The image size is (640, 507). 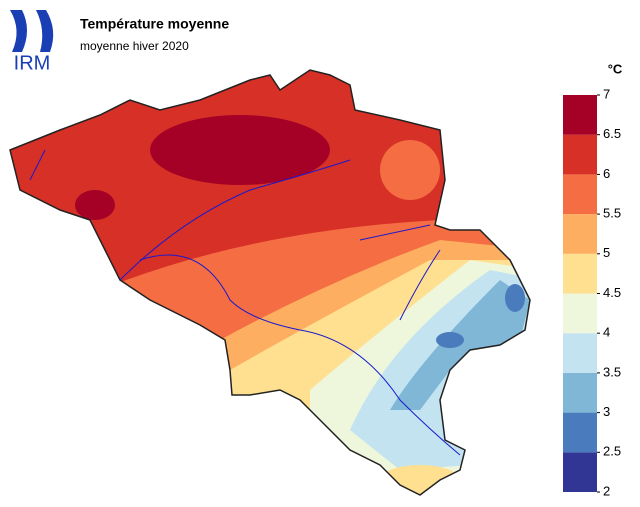 What do you see at coordinates (606, 93) in the screenshot?
I see `tick-label: 7` at bounding box center [606, 93].